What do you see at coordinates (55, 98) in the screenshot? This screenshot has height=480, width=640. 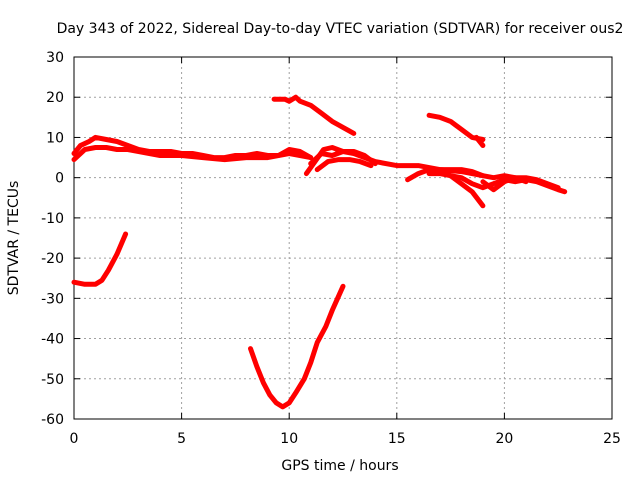 I see `y-tick-label: 20` at bounding box center [55, 98].